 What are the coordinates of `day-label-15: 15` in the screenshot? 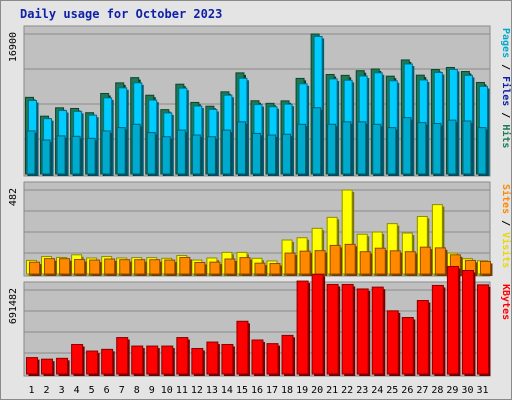 It's located at (242, 390).